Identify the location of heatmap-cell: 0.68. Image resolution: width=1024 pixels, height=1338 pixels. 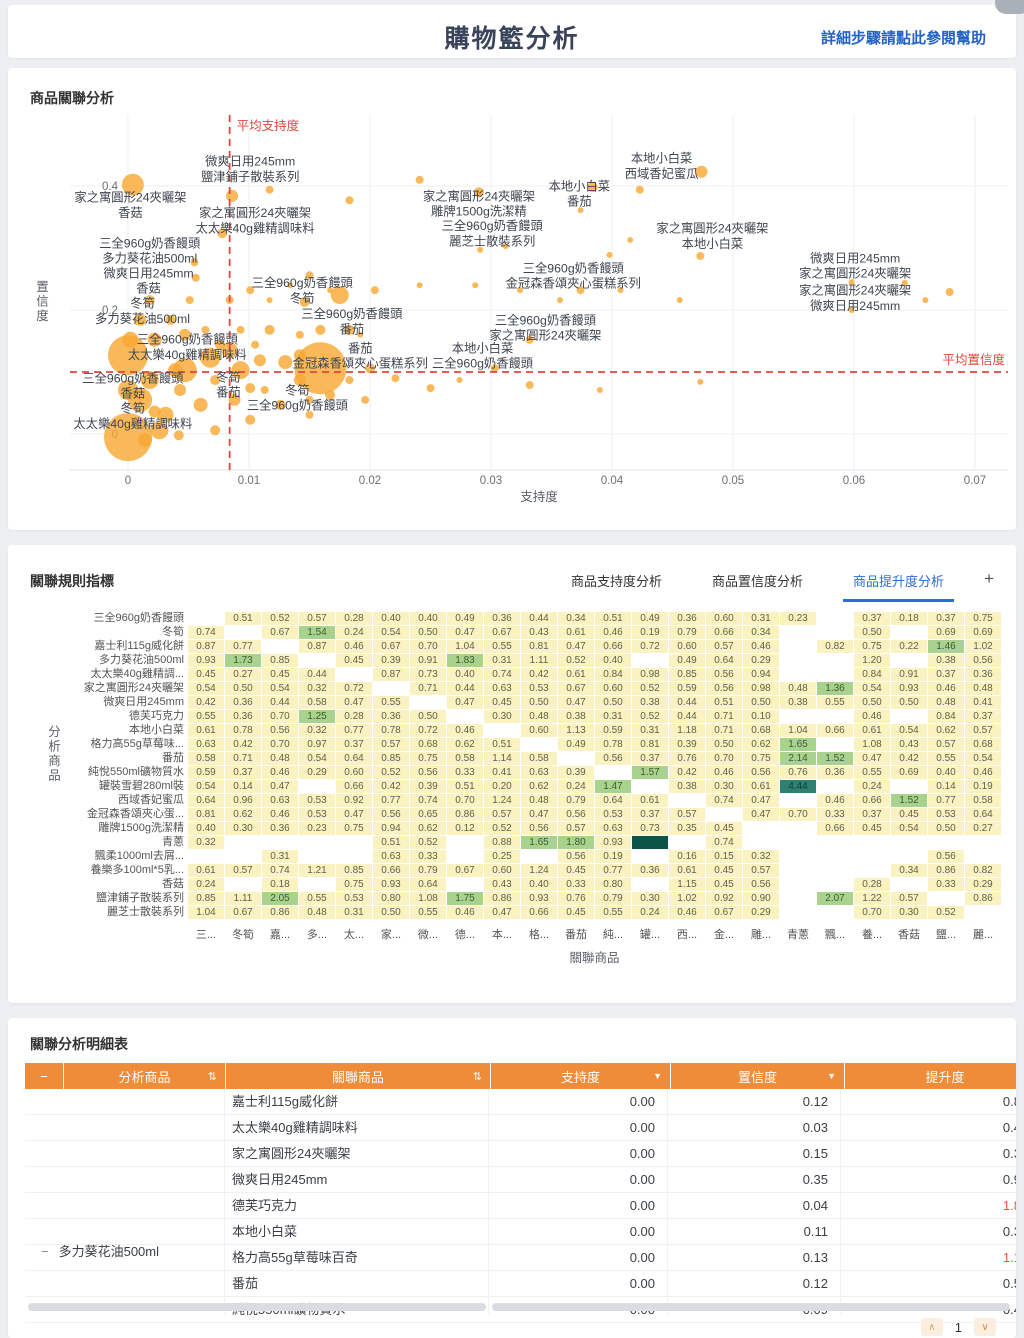
(983, 744).